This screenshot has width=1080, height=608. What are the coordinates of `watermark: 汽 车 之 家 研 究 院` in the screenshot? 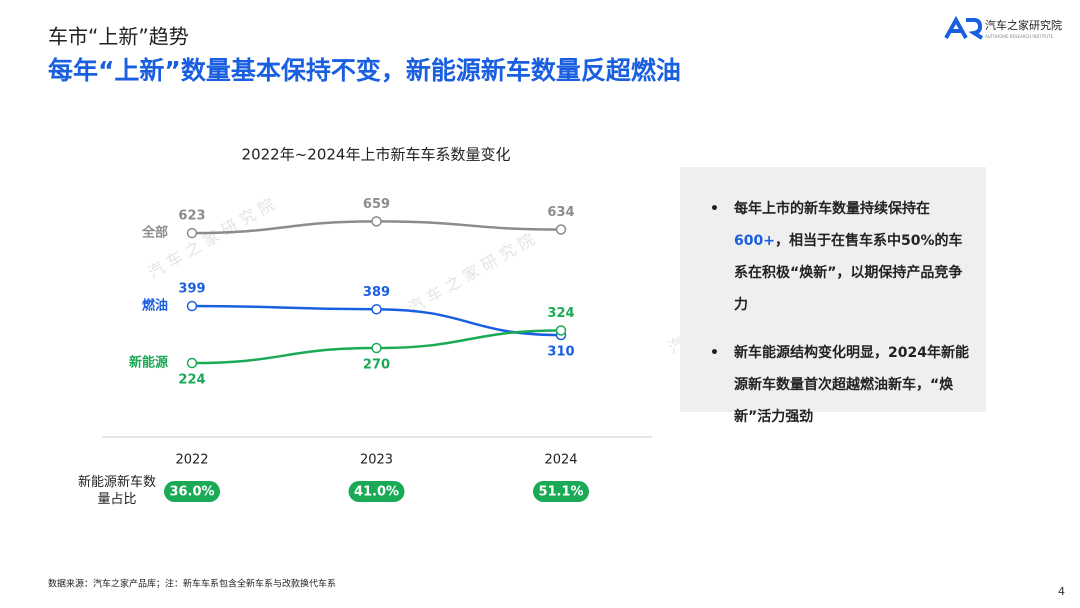 It's located at (471, 274).